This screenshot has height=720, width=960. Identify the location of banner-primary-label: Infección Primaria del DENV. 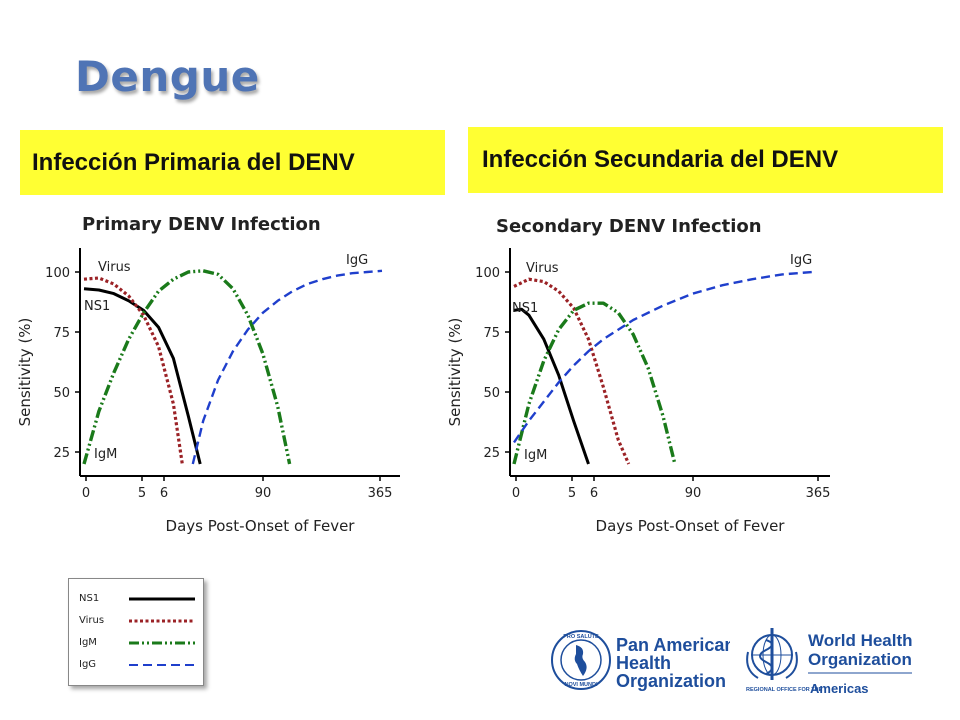
(193, 162).